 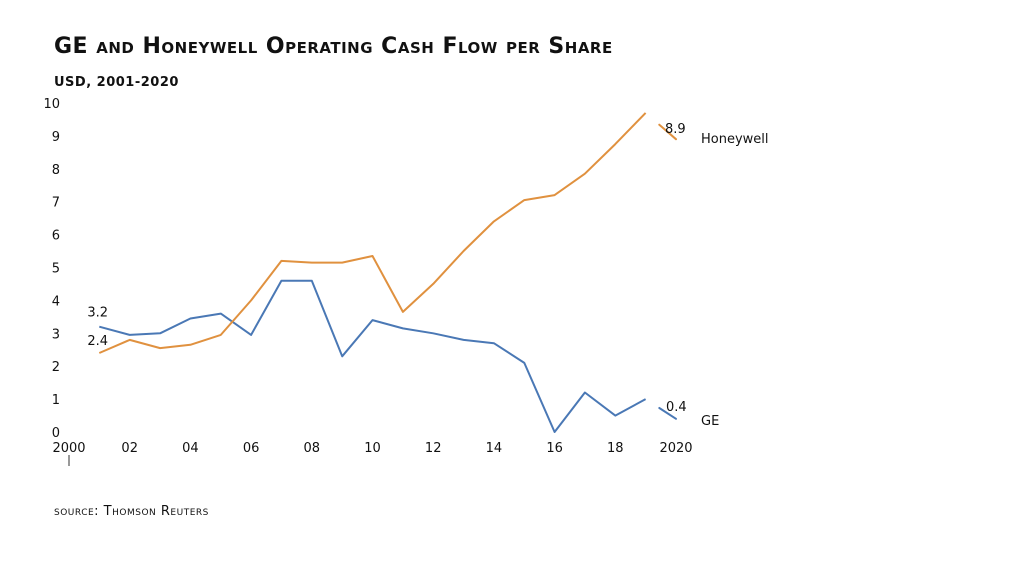 I want to click on ge-end-label: 0.4, so click(x=676, y=407).